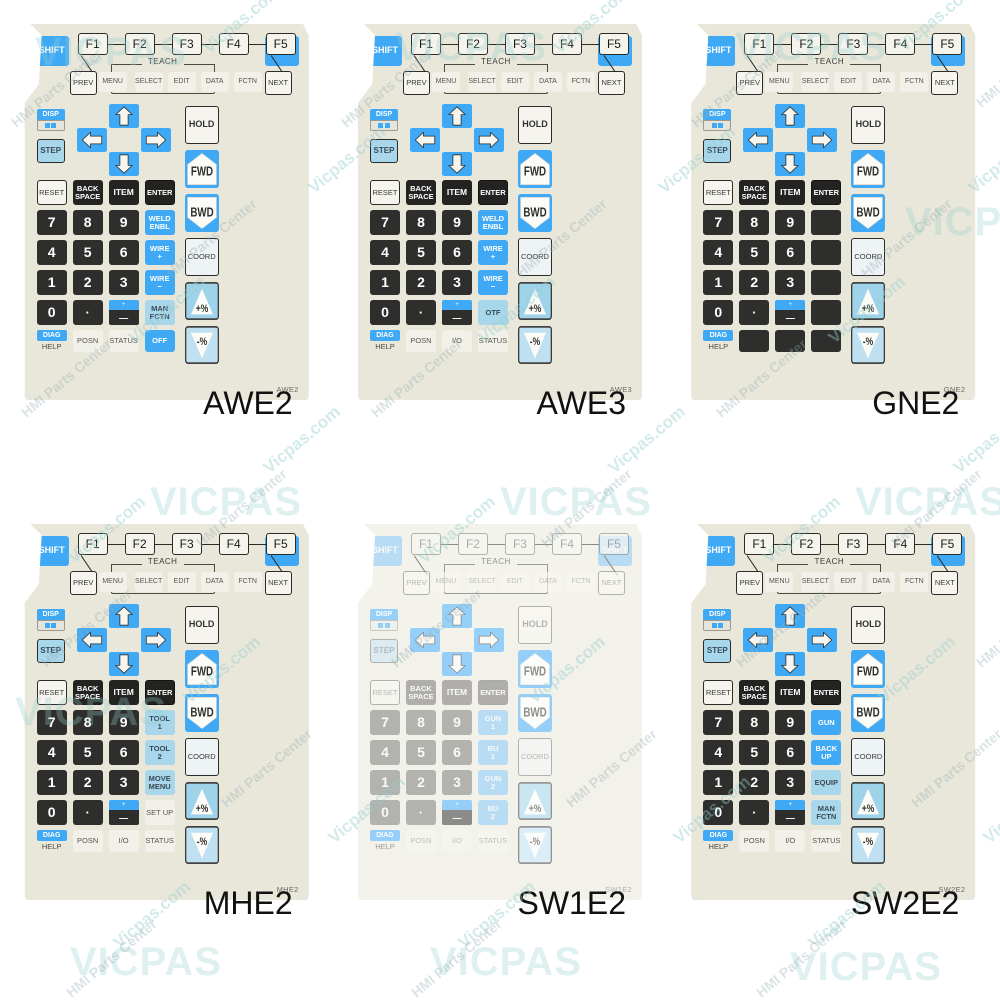 Image resolution: width=1000 pixels, height=1000 pixels. I want to click on arrow-down-key, so click(123, 664).